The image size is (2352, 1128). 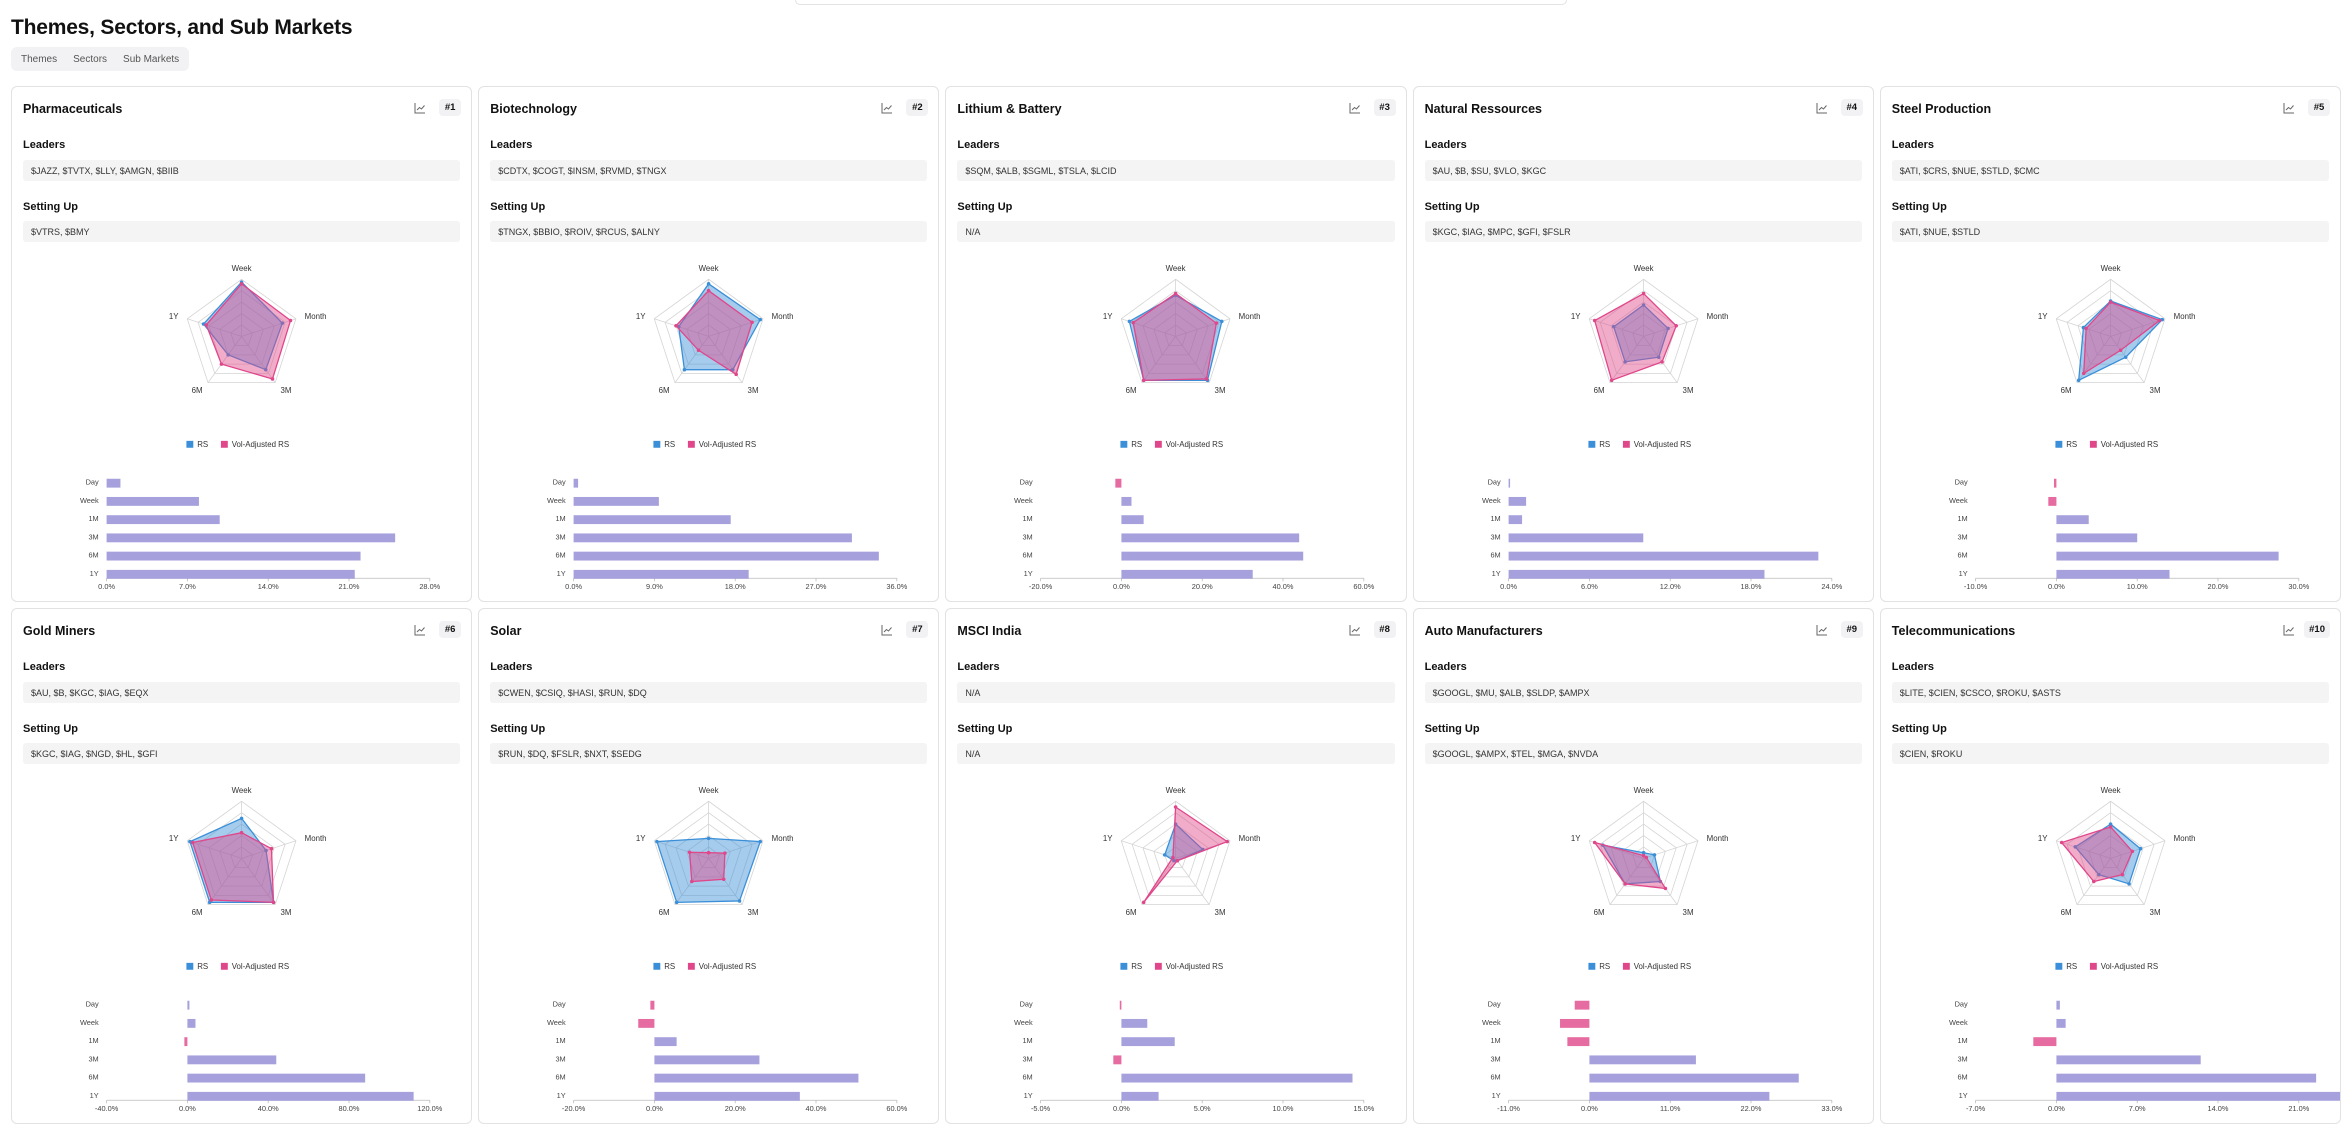 I want to click on performance-bar-chart: -5.0% 0.0% 5.0% 10.0% 15.0% Day Week 1M 3M 6M 1Y, so click(x=1194, y=1055).